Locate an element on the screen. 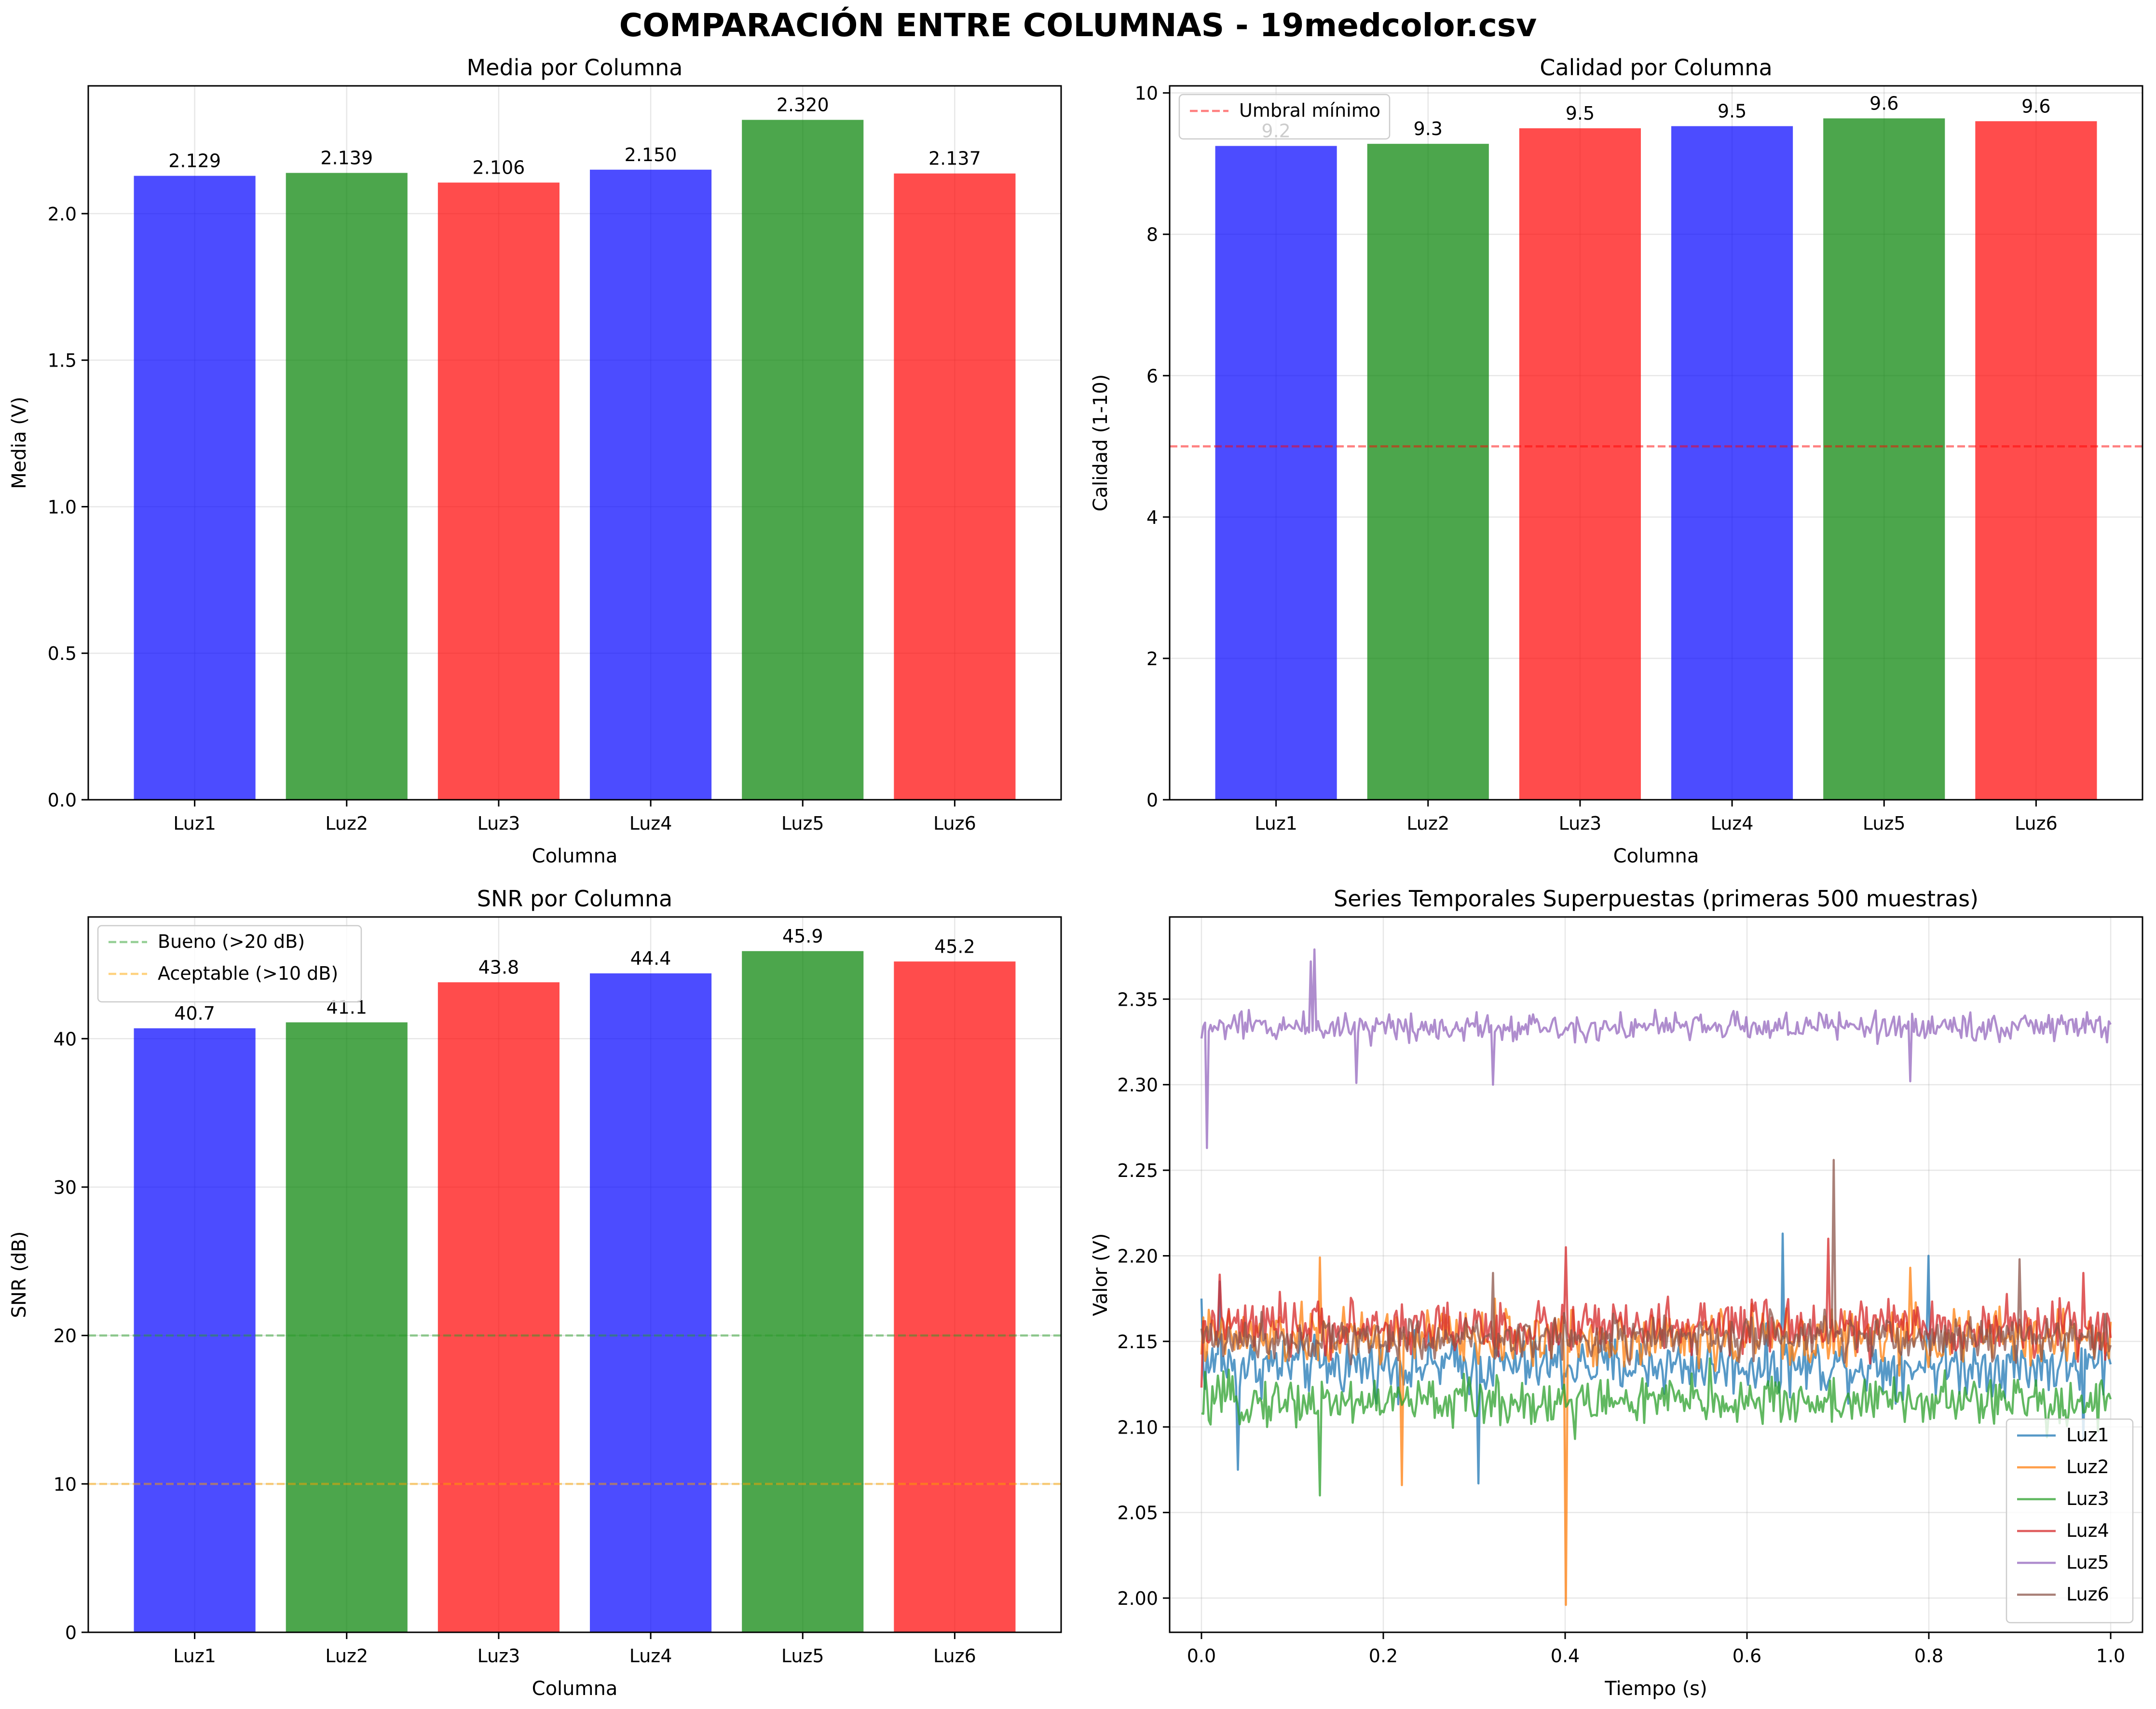  y-tick-label: 2.20 is located at coordinates (1137, 1256).